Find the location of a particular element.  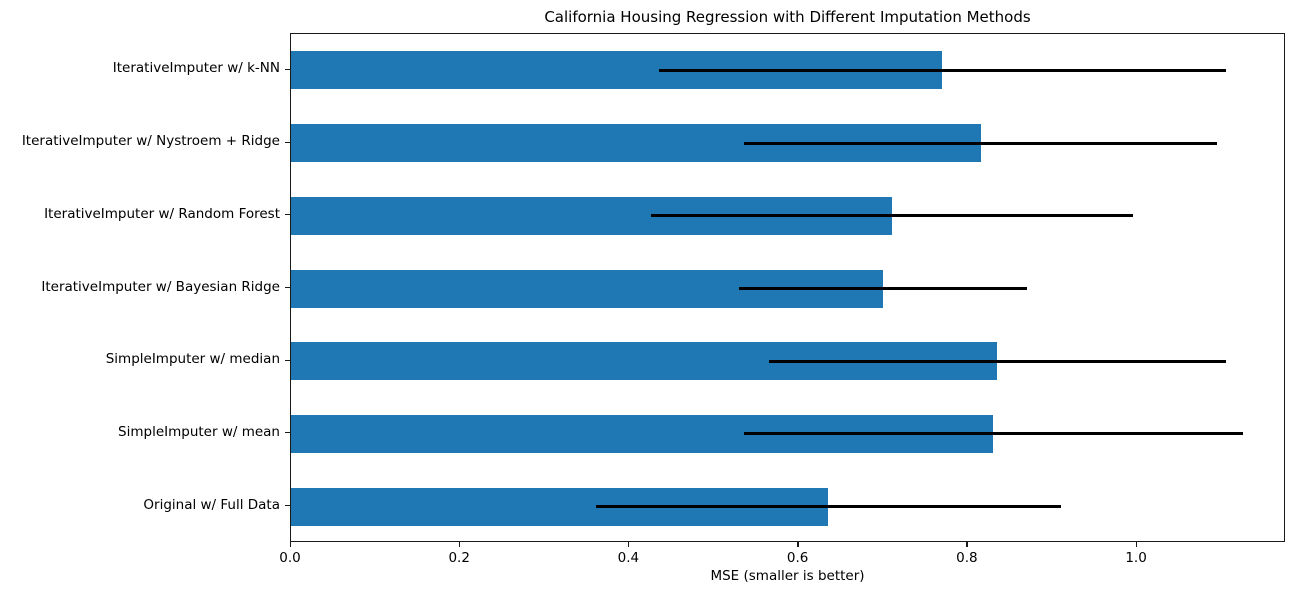

x-axis-label: MSE (smaller is better) is located at coordinates (787, 576).